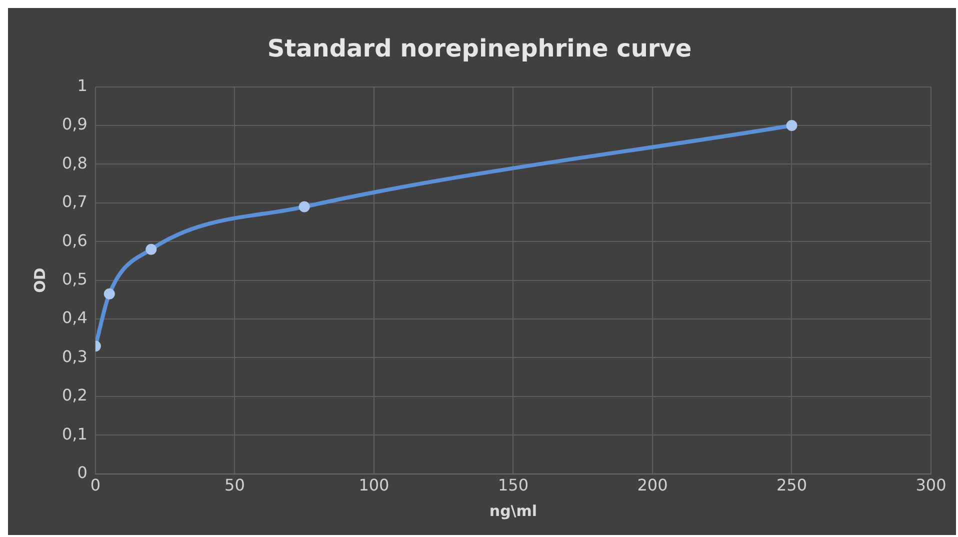 This screenshot has height=537, width=958. What do you see at coordinates (792, 485) in the screenshot?
I see `x-tick-label: 250` at bounding box center [792, 485].